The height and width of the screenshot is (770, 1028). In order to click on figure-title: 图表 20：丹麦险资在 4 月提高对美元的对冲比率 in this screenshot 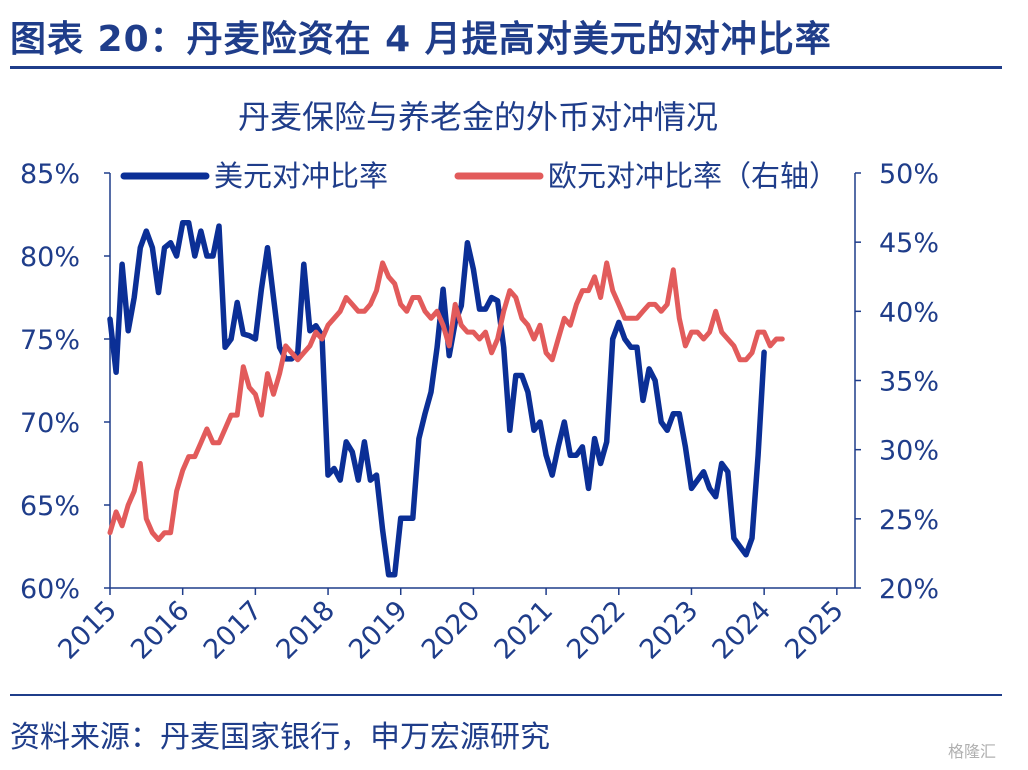, I will do `click(421, 39)`.